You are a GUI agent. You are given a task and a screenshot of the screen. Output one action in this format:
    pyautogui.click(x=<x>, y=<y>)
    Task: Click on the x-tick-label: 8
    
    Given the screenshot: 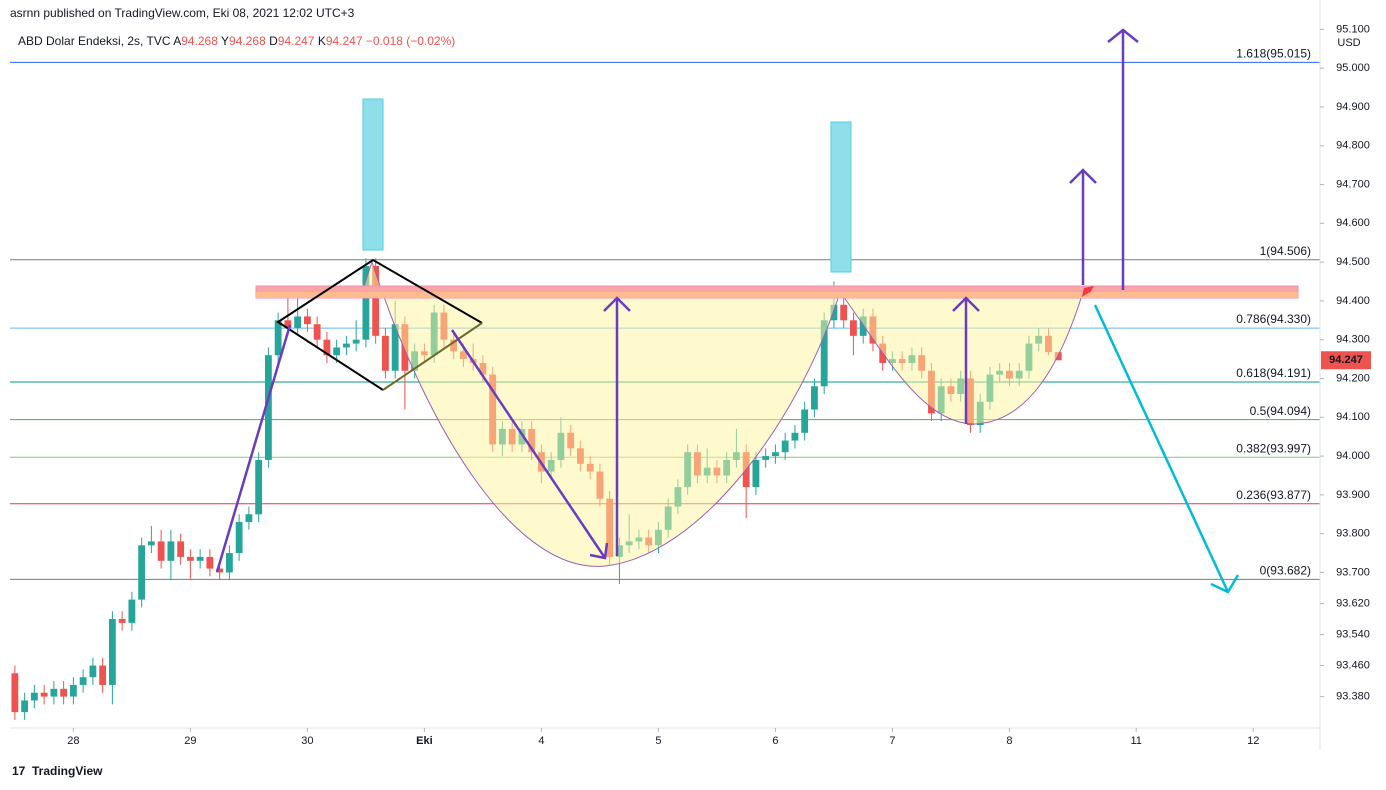 What is the action you would take?
    pyautogui.click(x=1009, y=741)
    